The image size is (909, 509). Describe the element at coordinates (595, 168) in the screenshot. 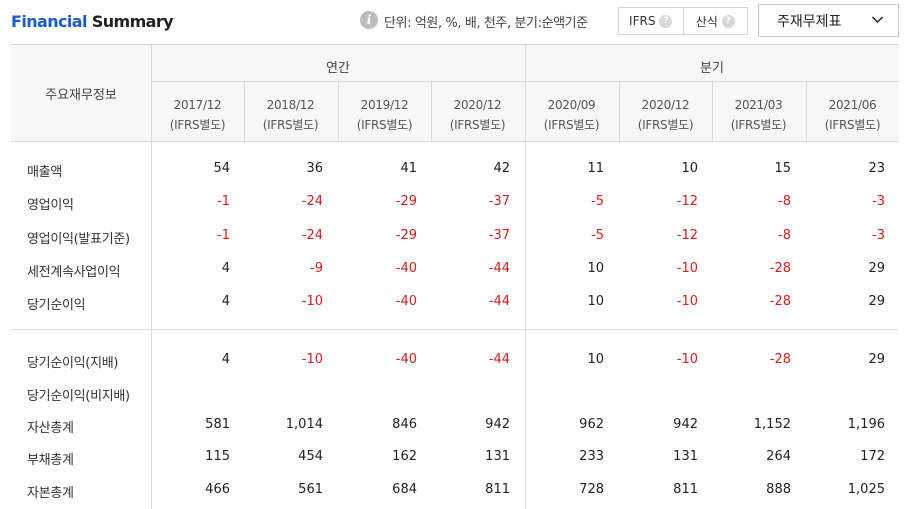

I see `table-cell: 11` at that location.